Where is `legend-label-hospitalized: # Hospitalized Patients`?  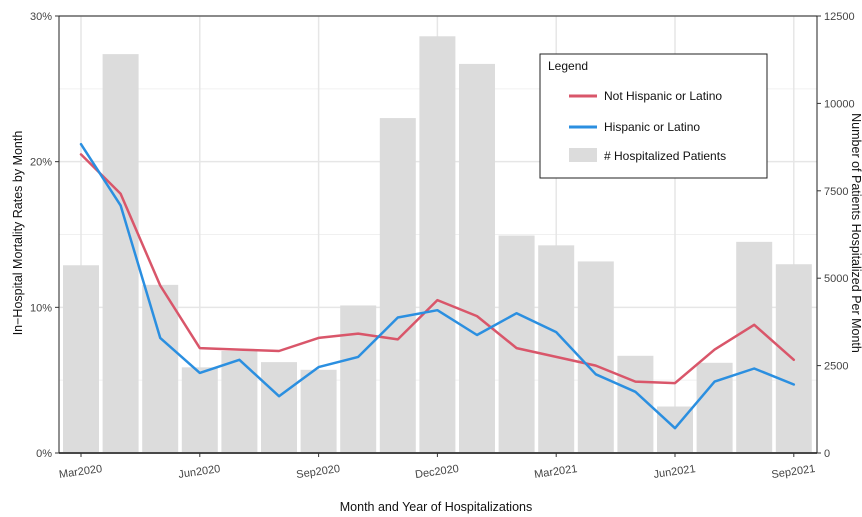
legend-label-hospitalized: # Hospitalized Patients is located at coordinates (665, 156).